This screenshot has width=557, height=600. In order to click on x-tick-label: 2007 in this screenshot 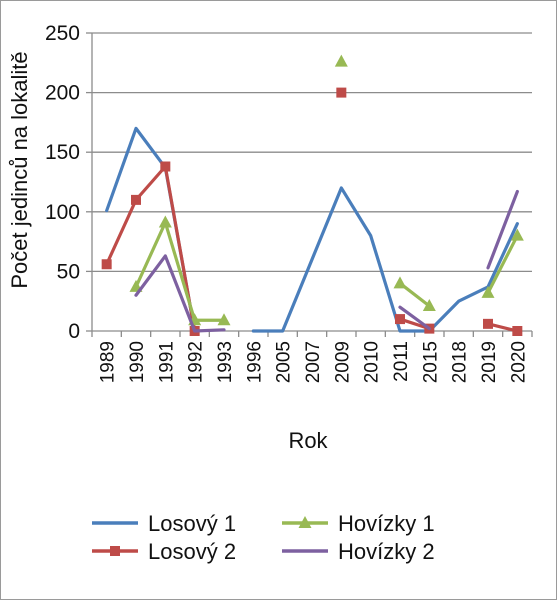, I will do `click(313, 362)`.